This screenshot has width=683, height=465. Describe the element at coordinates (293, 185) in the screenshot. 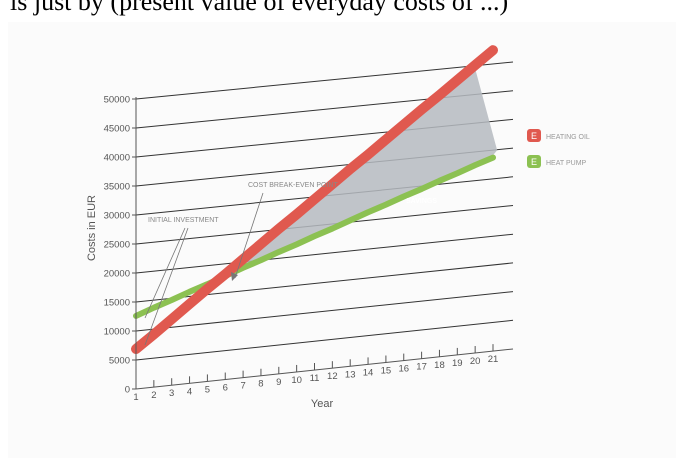

I see `annotation-break-even: COST BREAK-EVEN POINT` at that location.